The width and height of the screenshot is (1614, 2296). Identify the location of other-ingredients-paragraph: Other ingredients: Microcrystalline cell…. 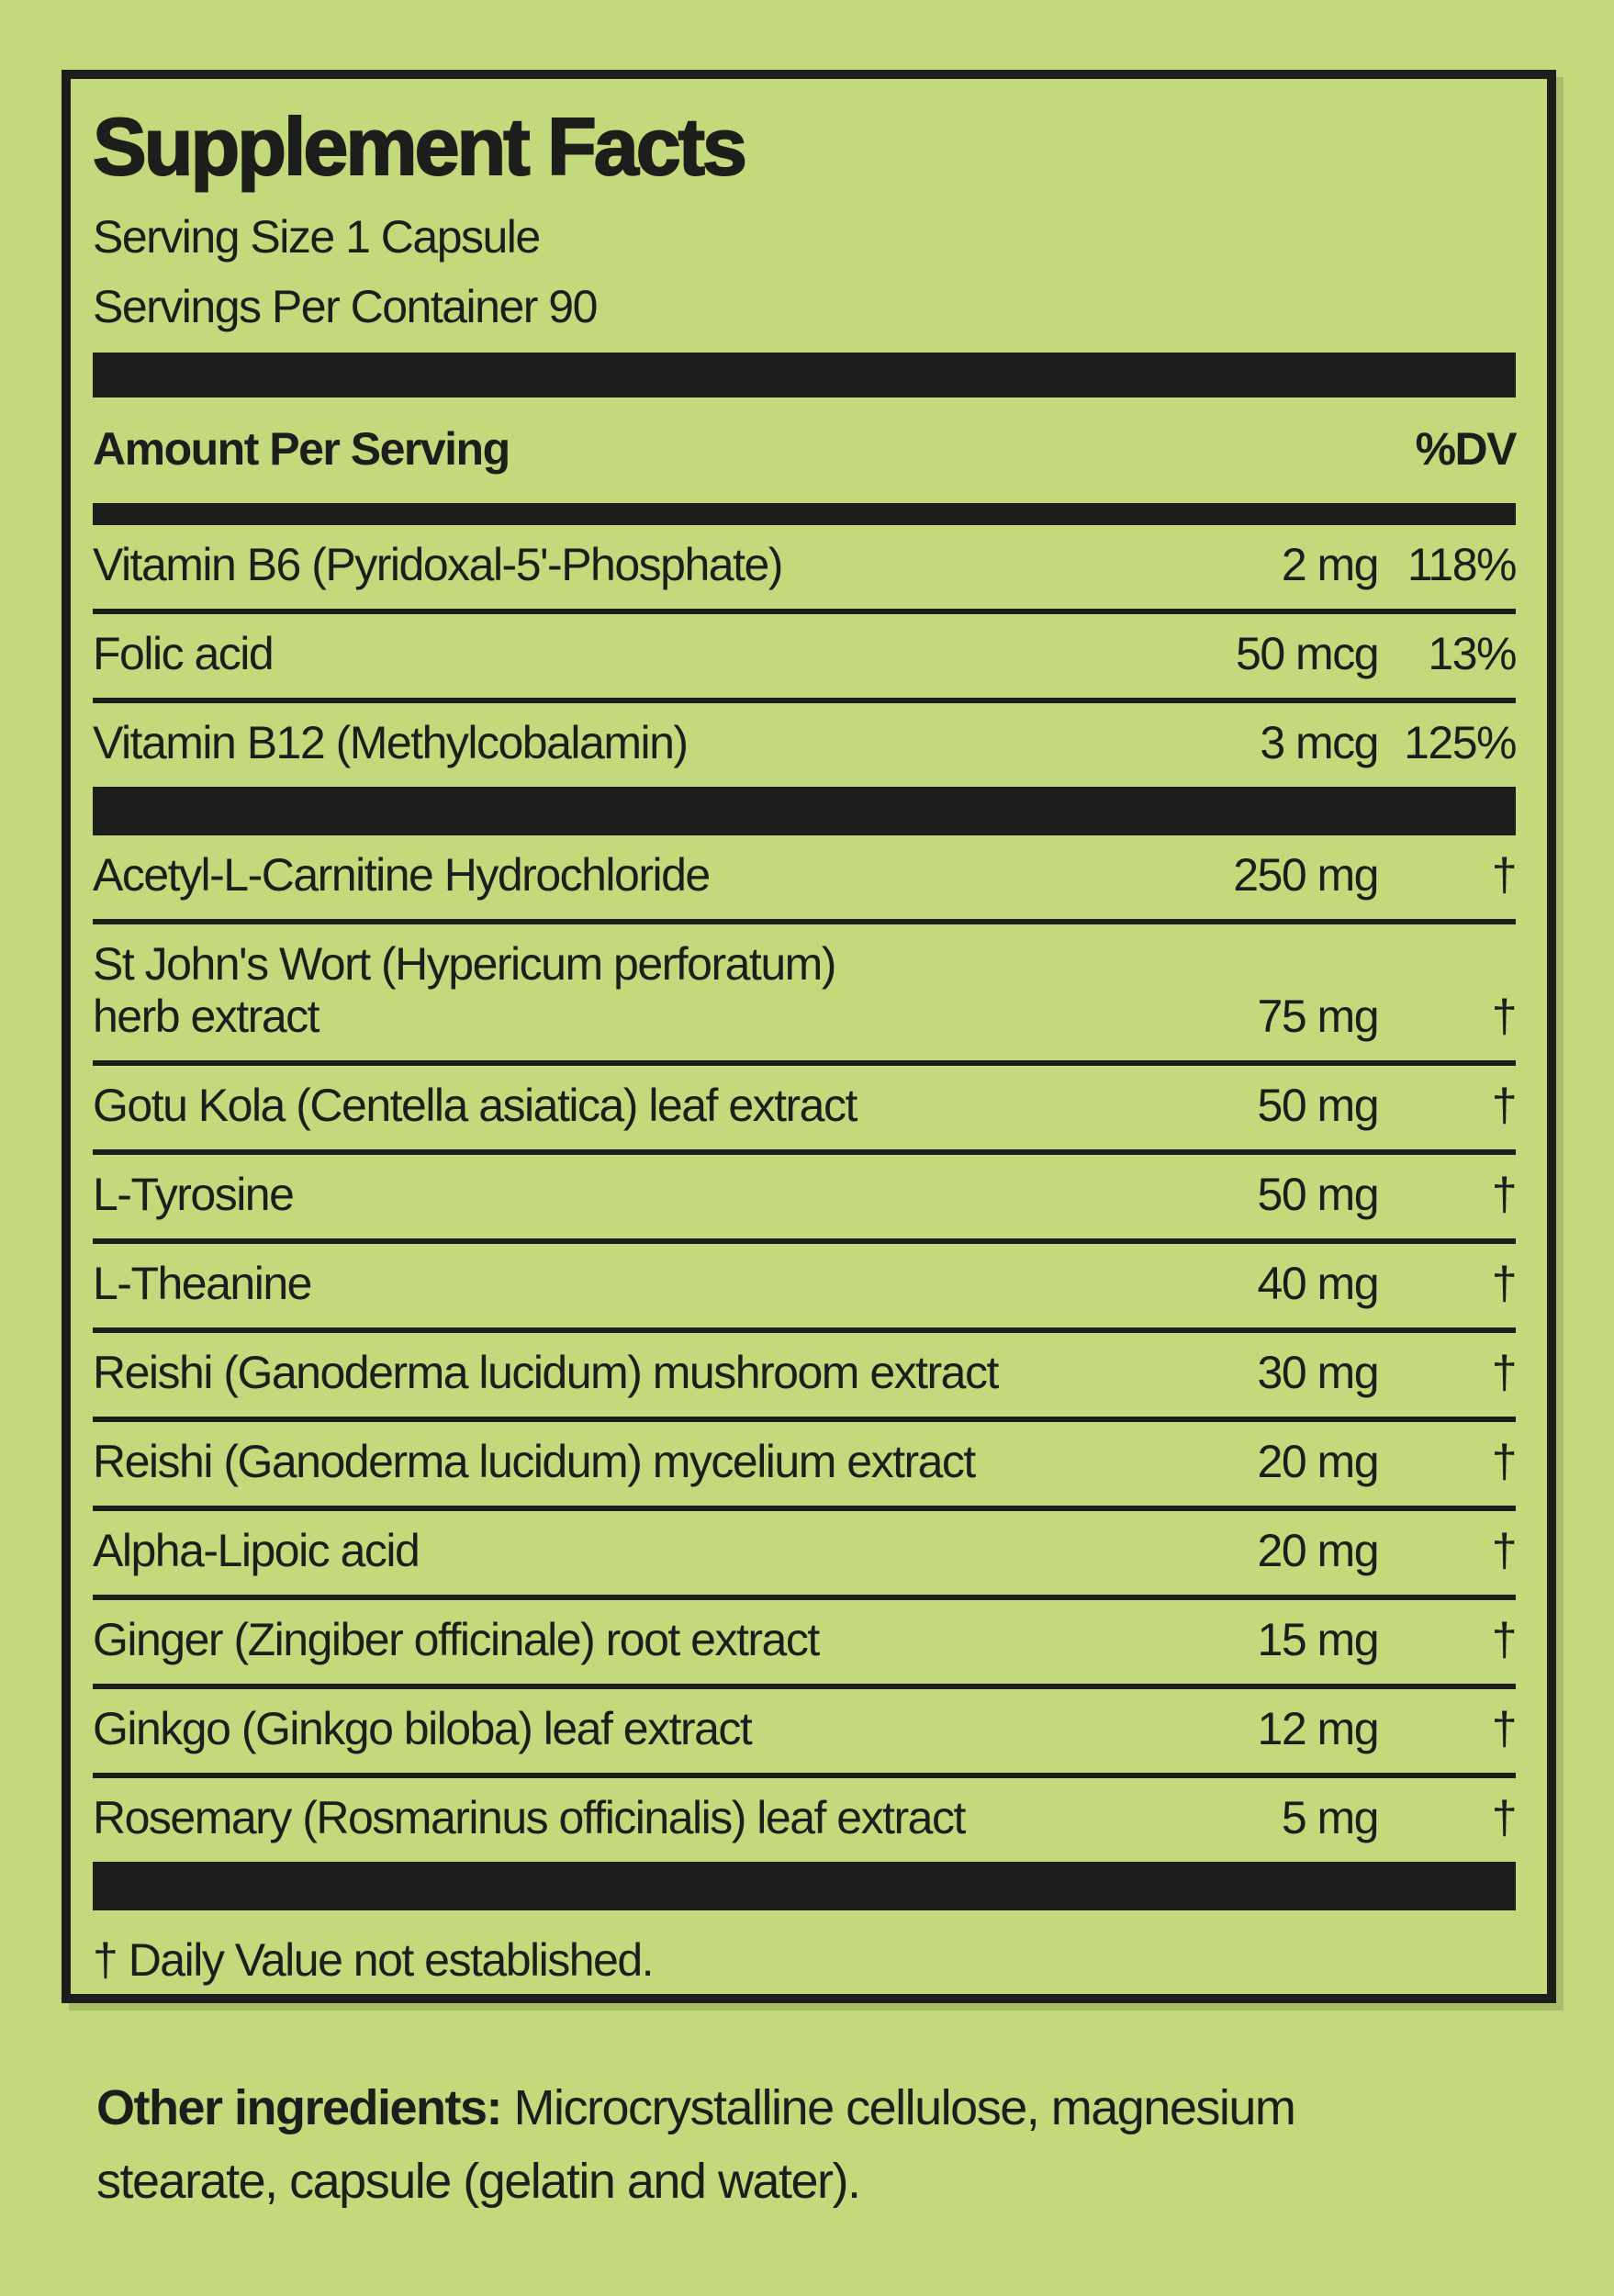
(739, 2144).